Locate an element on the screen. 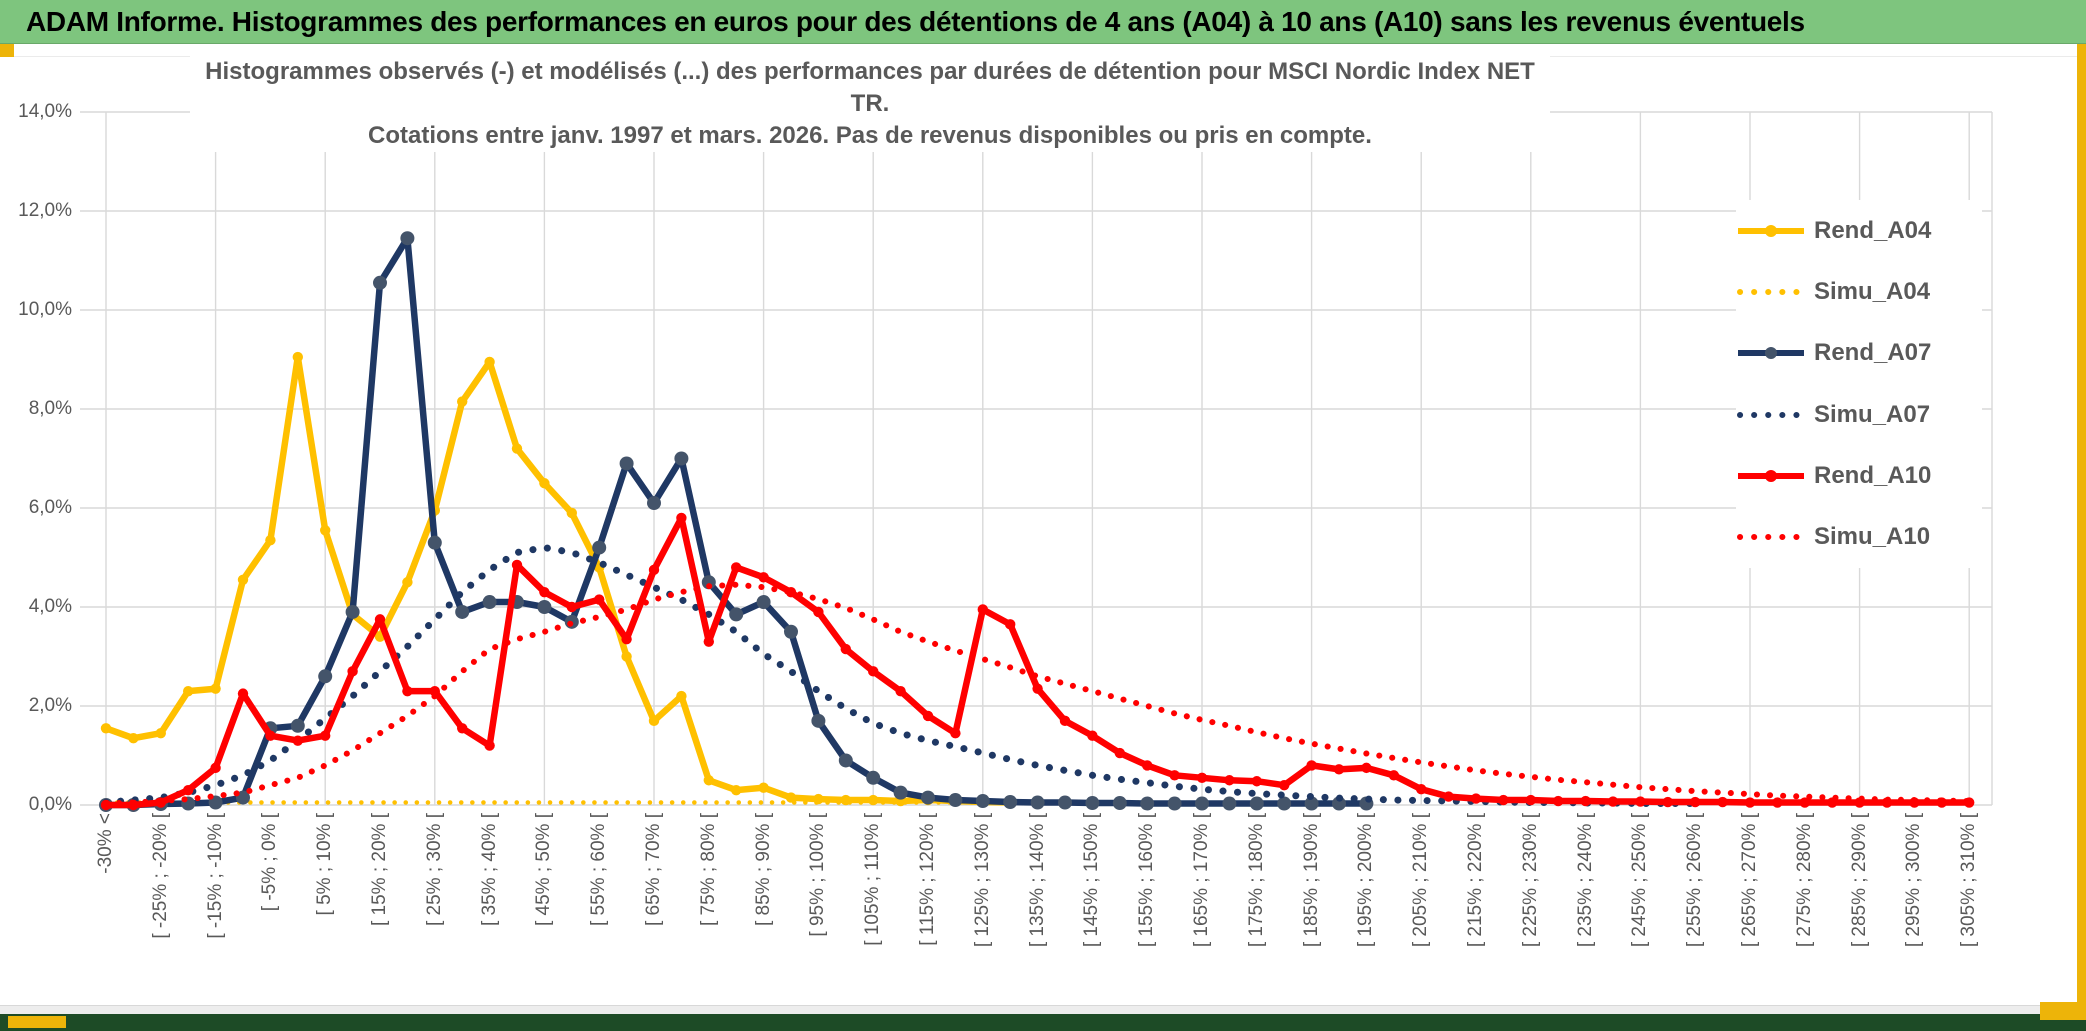 Image resolution: width=2086 pixels, height=1031 pixels. x-axis-tick-label: [ 215% ; 220% [ is located at coordinates (1475, 880).